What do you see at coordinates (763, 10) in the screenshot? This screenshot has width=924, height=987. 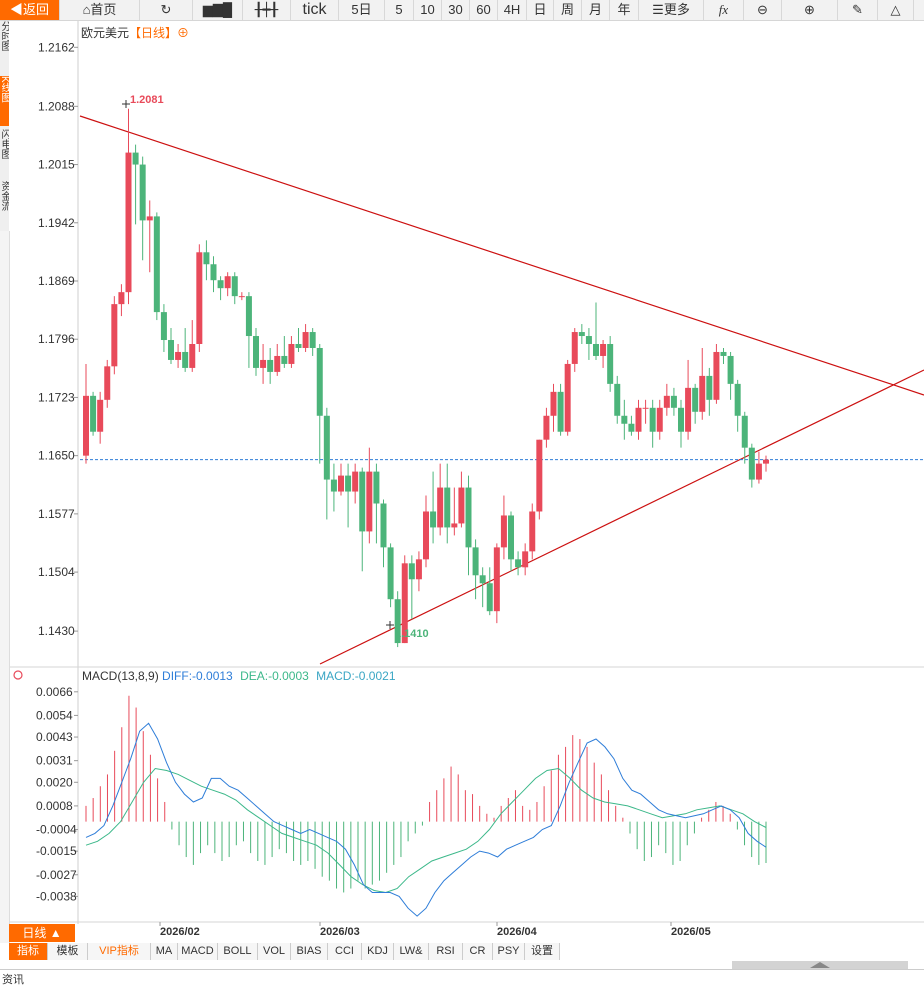 I see `zoom-out-button: ⊖` at bounding box center [763, 10].